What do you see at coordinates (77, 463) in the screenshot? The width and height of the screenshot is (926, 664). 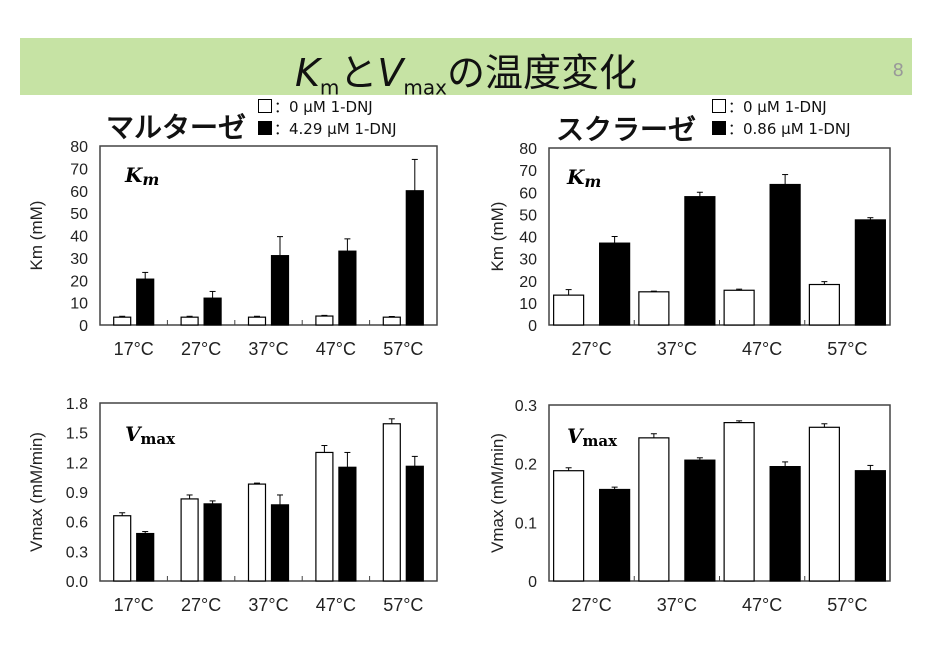 I see `y-tick-label: 1.2` at bounding box center [77, 463].